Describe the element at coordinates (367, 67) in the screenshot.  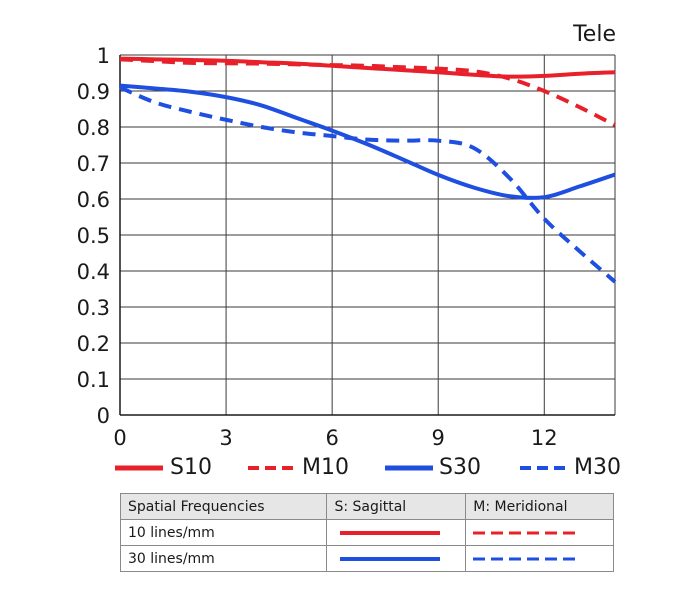
I see `series-line-s10` at that location.